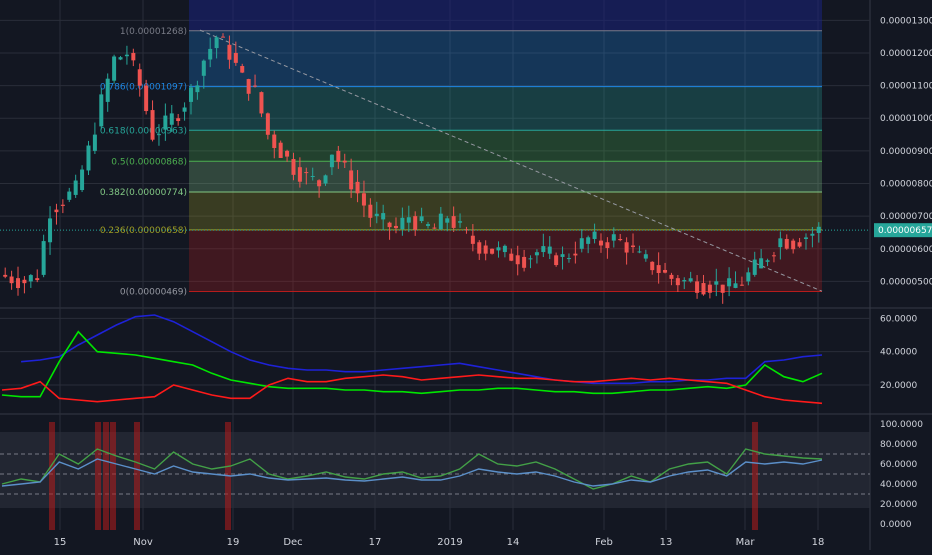  What do you see at coordinates (153, 293) in the screenshot?
I see `fib-level-label: 0(0.00000469)` at bounding box center [153, 293].